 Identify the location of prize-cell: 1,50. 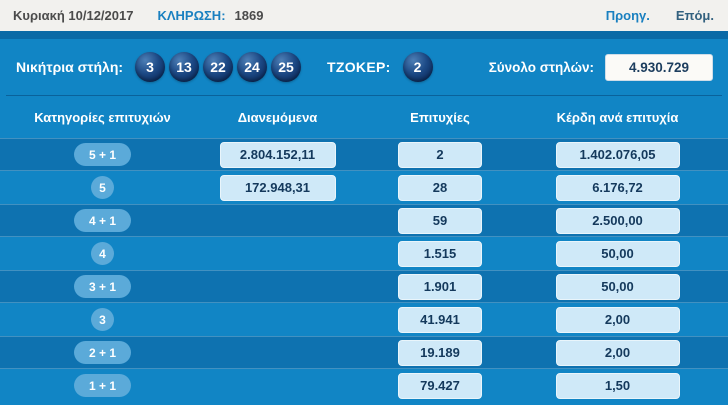
(617, 385).